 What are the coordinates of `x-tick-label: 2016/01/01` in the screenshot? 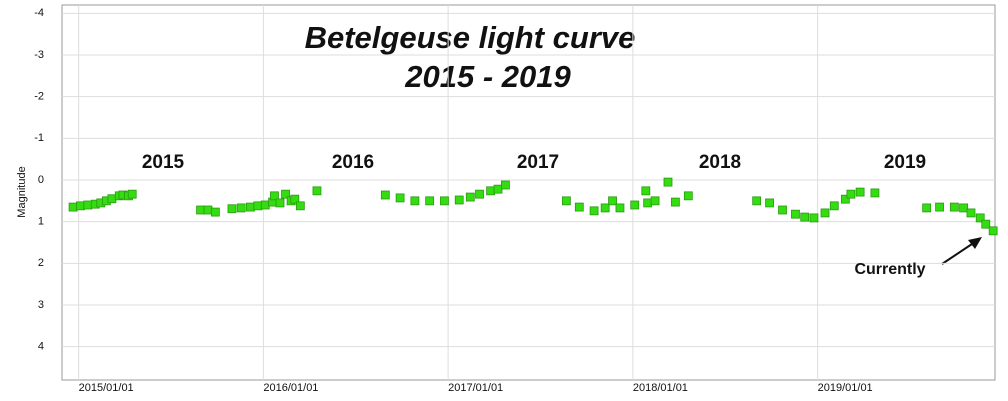 It's located at (290, 388).